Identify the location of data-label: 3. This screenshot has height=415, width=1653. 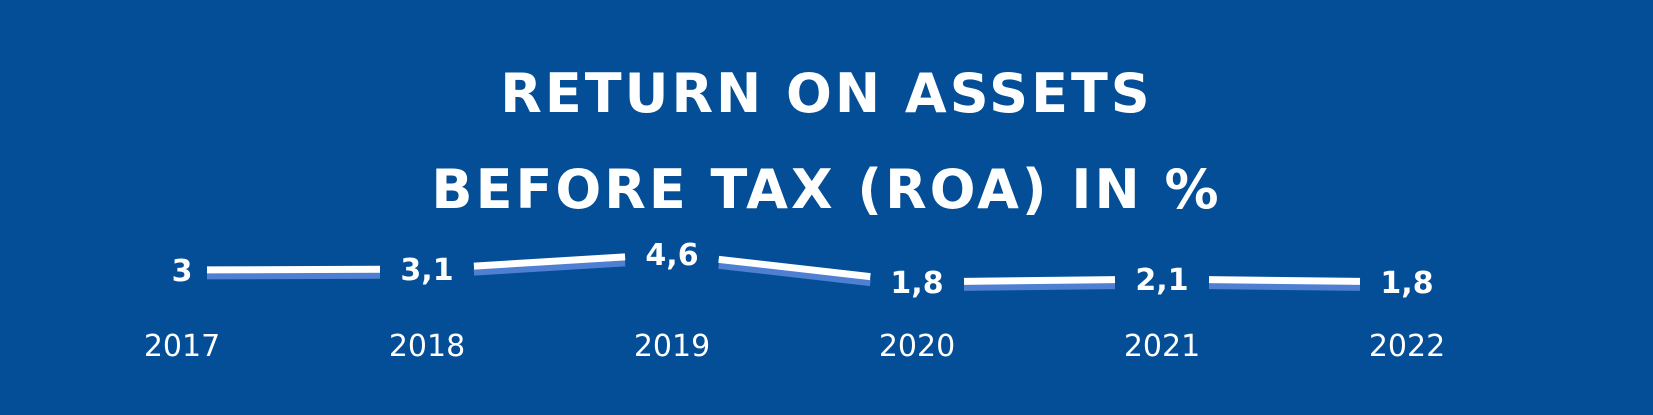
(182, 271).